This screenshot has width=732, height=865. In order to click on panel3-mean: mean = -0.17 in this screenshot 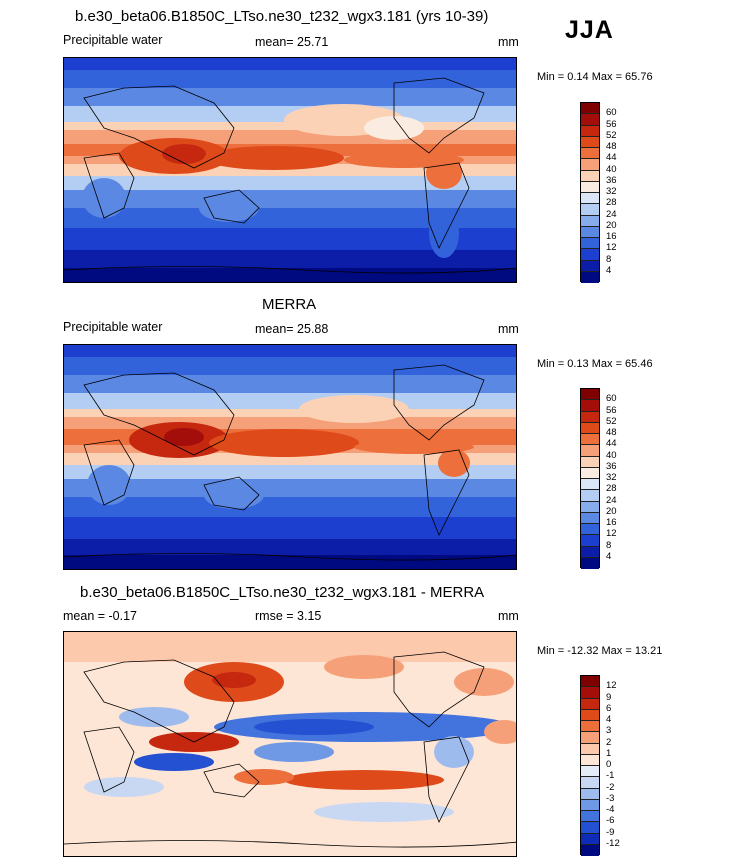, I will do `click(100, 616)`.